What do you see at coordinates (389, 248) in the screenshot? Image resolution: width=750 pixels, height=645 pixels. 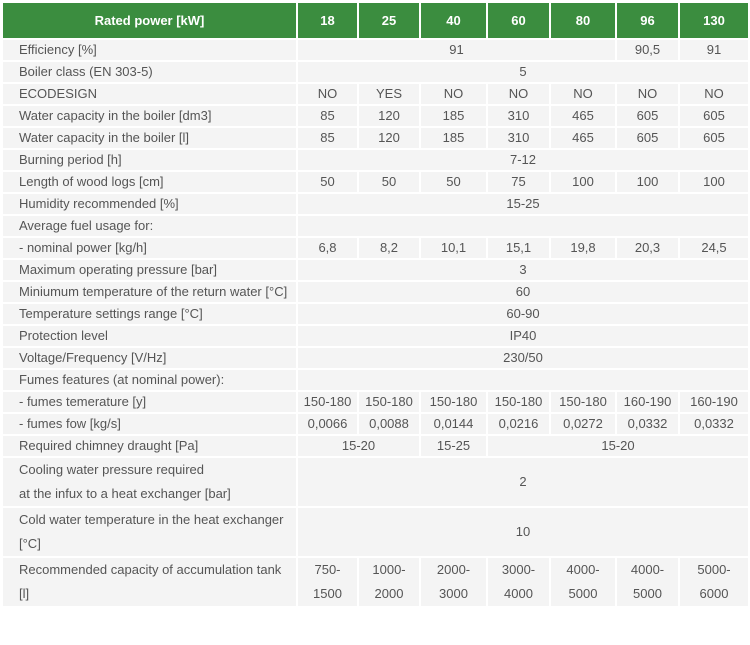 I see `row-value: 8,2` at bounding box center [389, 248].